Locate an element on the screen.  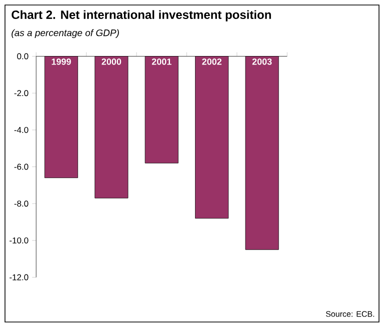
y-tick-label: -8.0 is located at coordinates (21, 203).